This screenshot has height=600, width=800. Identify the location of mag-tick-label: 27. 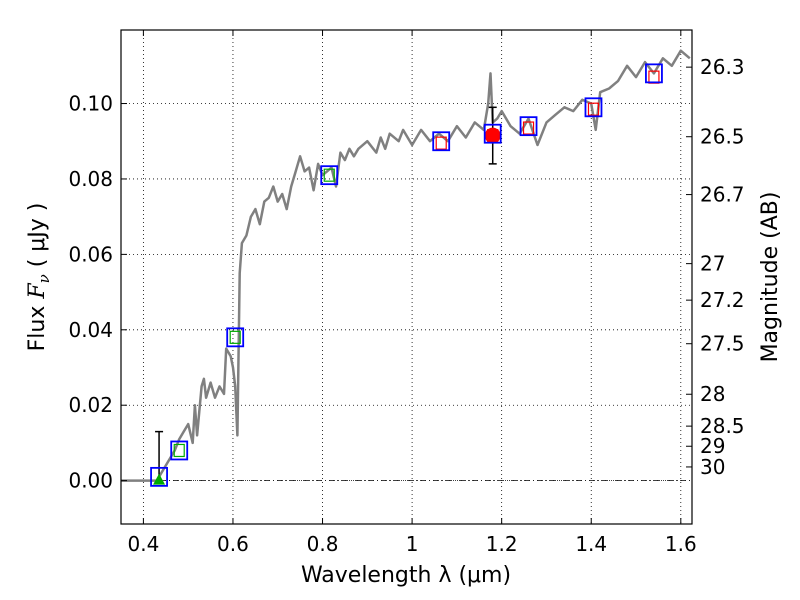
(712, 264).